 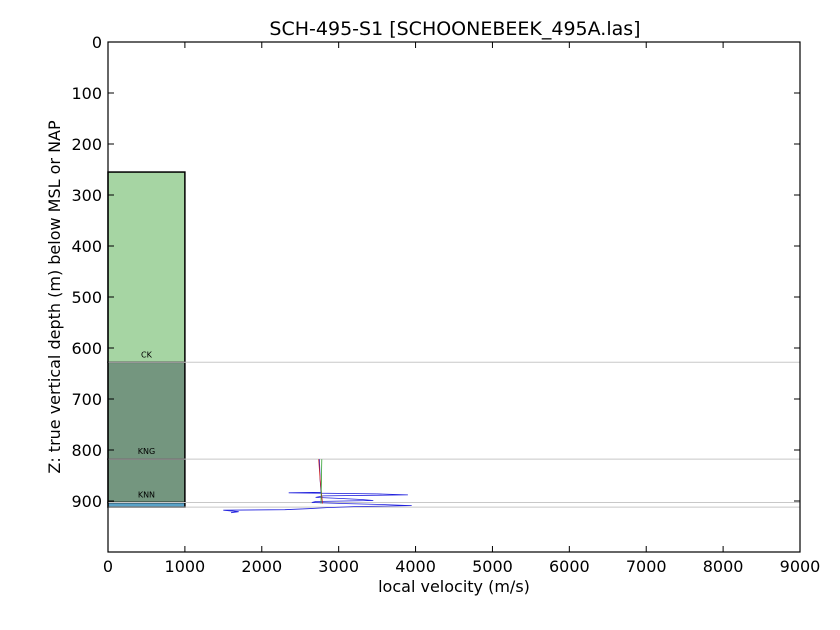 What do you see at coordinates (800, 566) in the screenshot?
I see `x-tick-label: 9000` at bounding box center [800, 566].